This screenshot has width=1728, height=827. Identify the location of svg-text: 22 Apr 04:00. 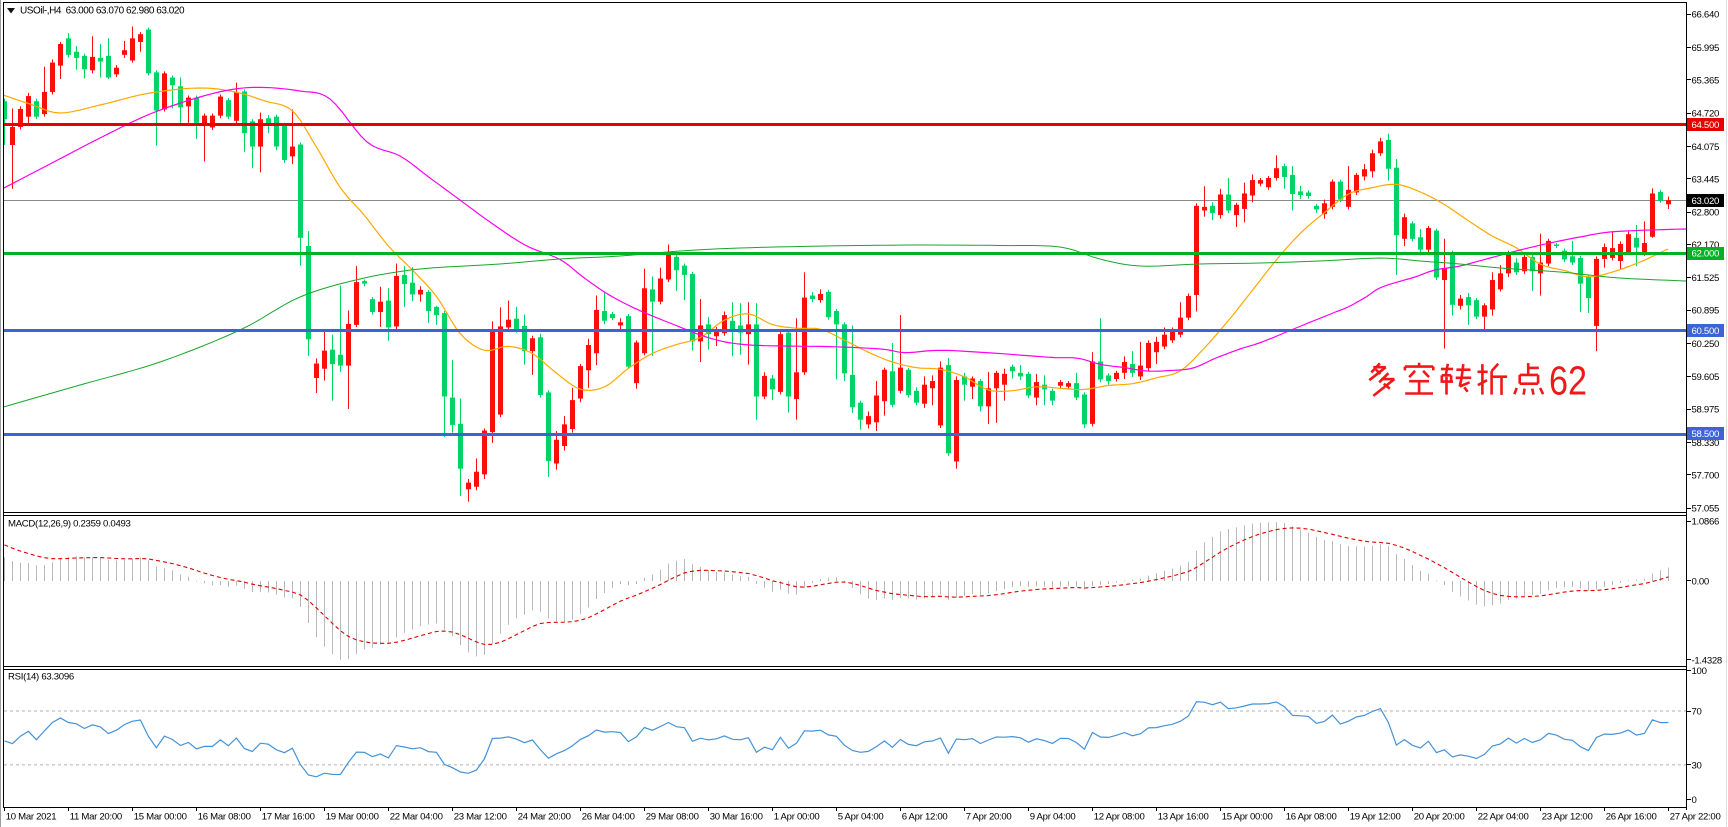
(1503, 817).